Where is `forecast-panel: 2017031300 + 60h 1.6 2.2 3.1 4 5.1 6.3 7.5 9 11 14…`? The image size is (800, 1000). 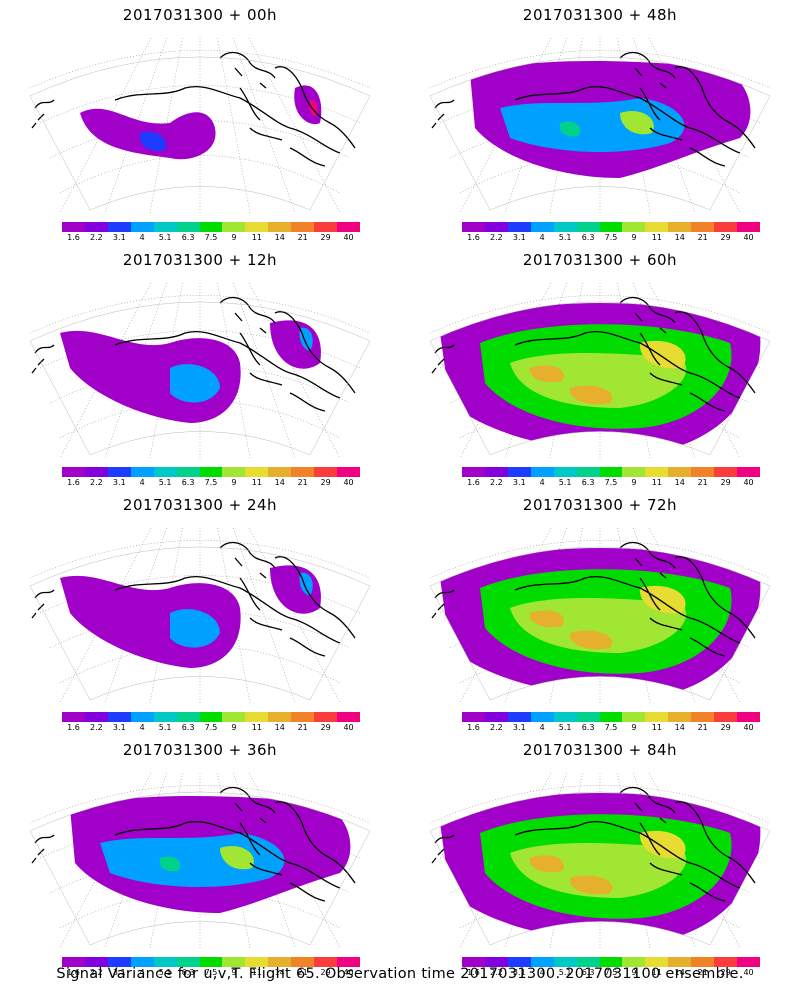 forecast-panel: 2017031300 + 60h 1.6 2.2 3.1 4 5.1 6.3 7.5 9 11 14… is located at coordinates (600, 367).